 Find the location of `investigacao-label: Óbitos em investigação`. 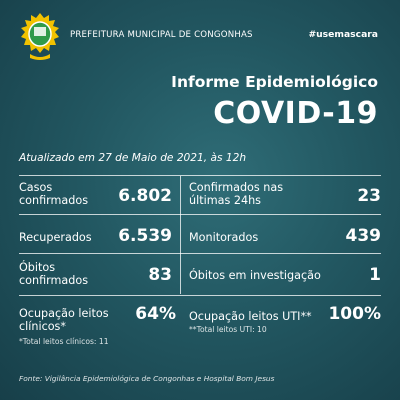

investigacao-label: Óbitos em investigação is located at coordinates (255, 275).